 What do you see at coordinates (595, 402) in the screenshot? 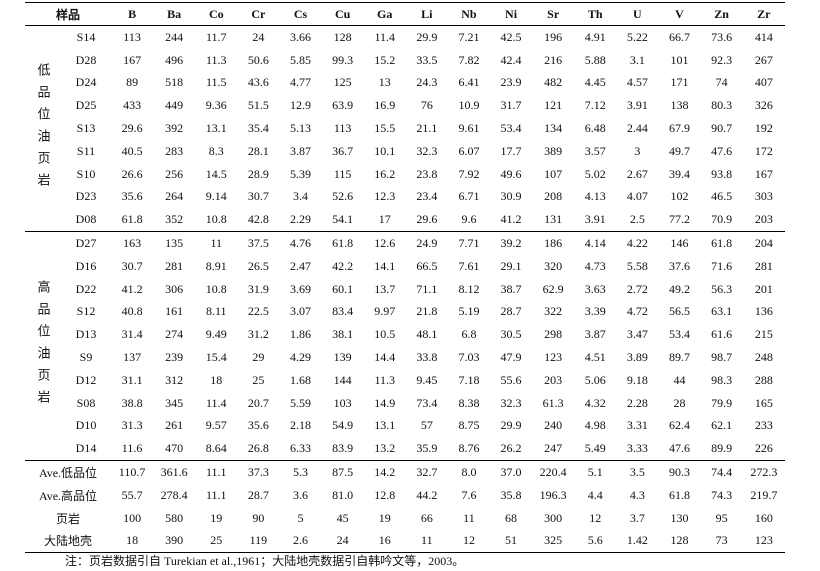
I see `cell-value: 4.32` at bounding box center [595, 402].